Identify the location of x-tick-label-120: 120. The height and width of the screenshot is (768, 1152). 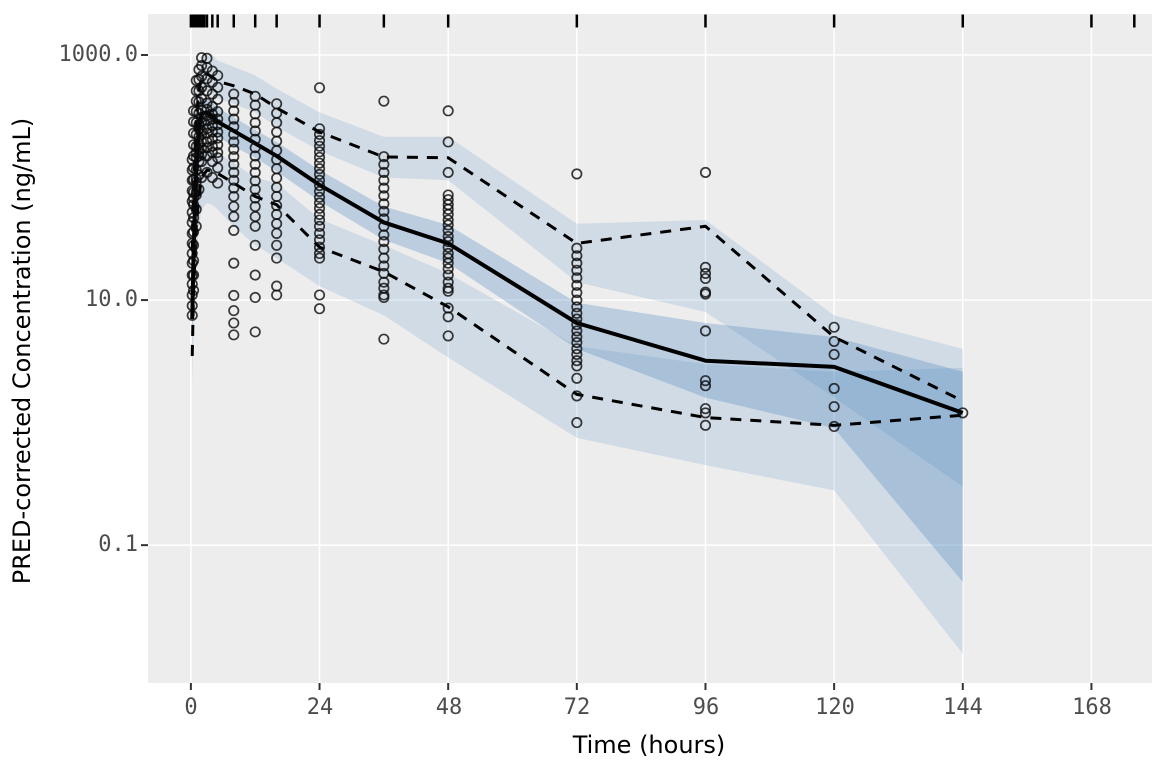
(835, 707).